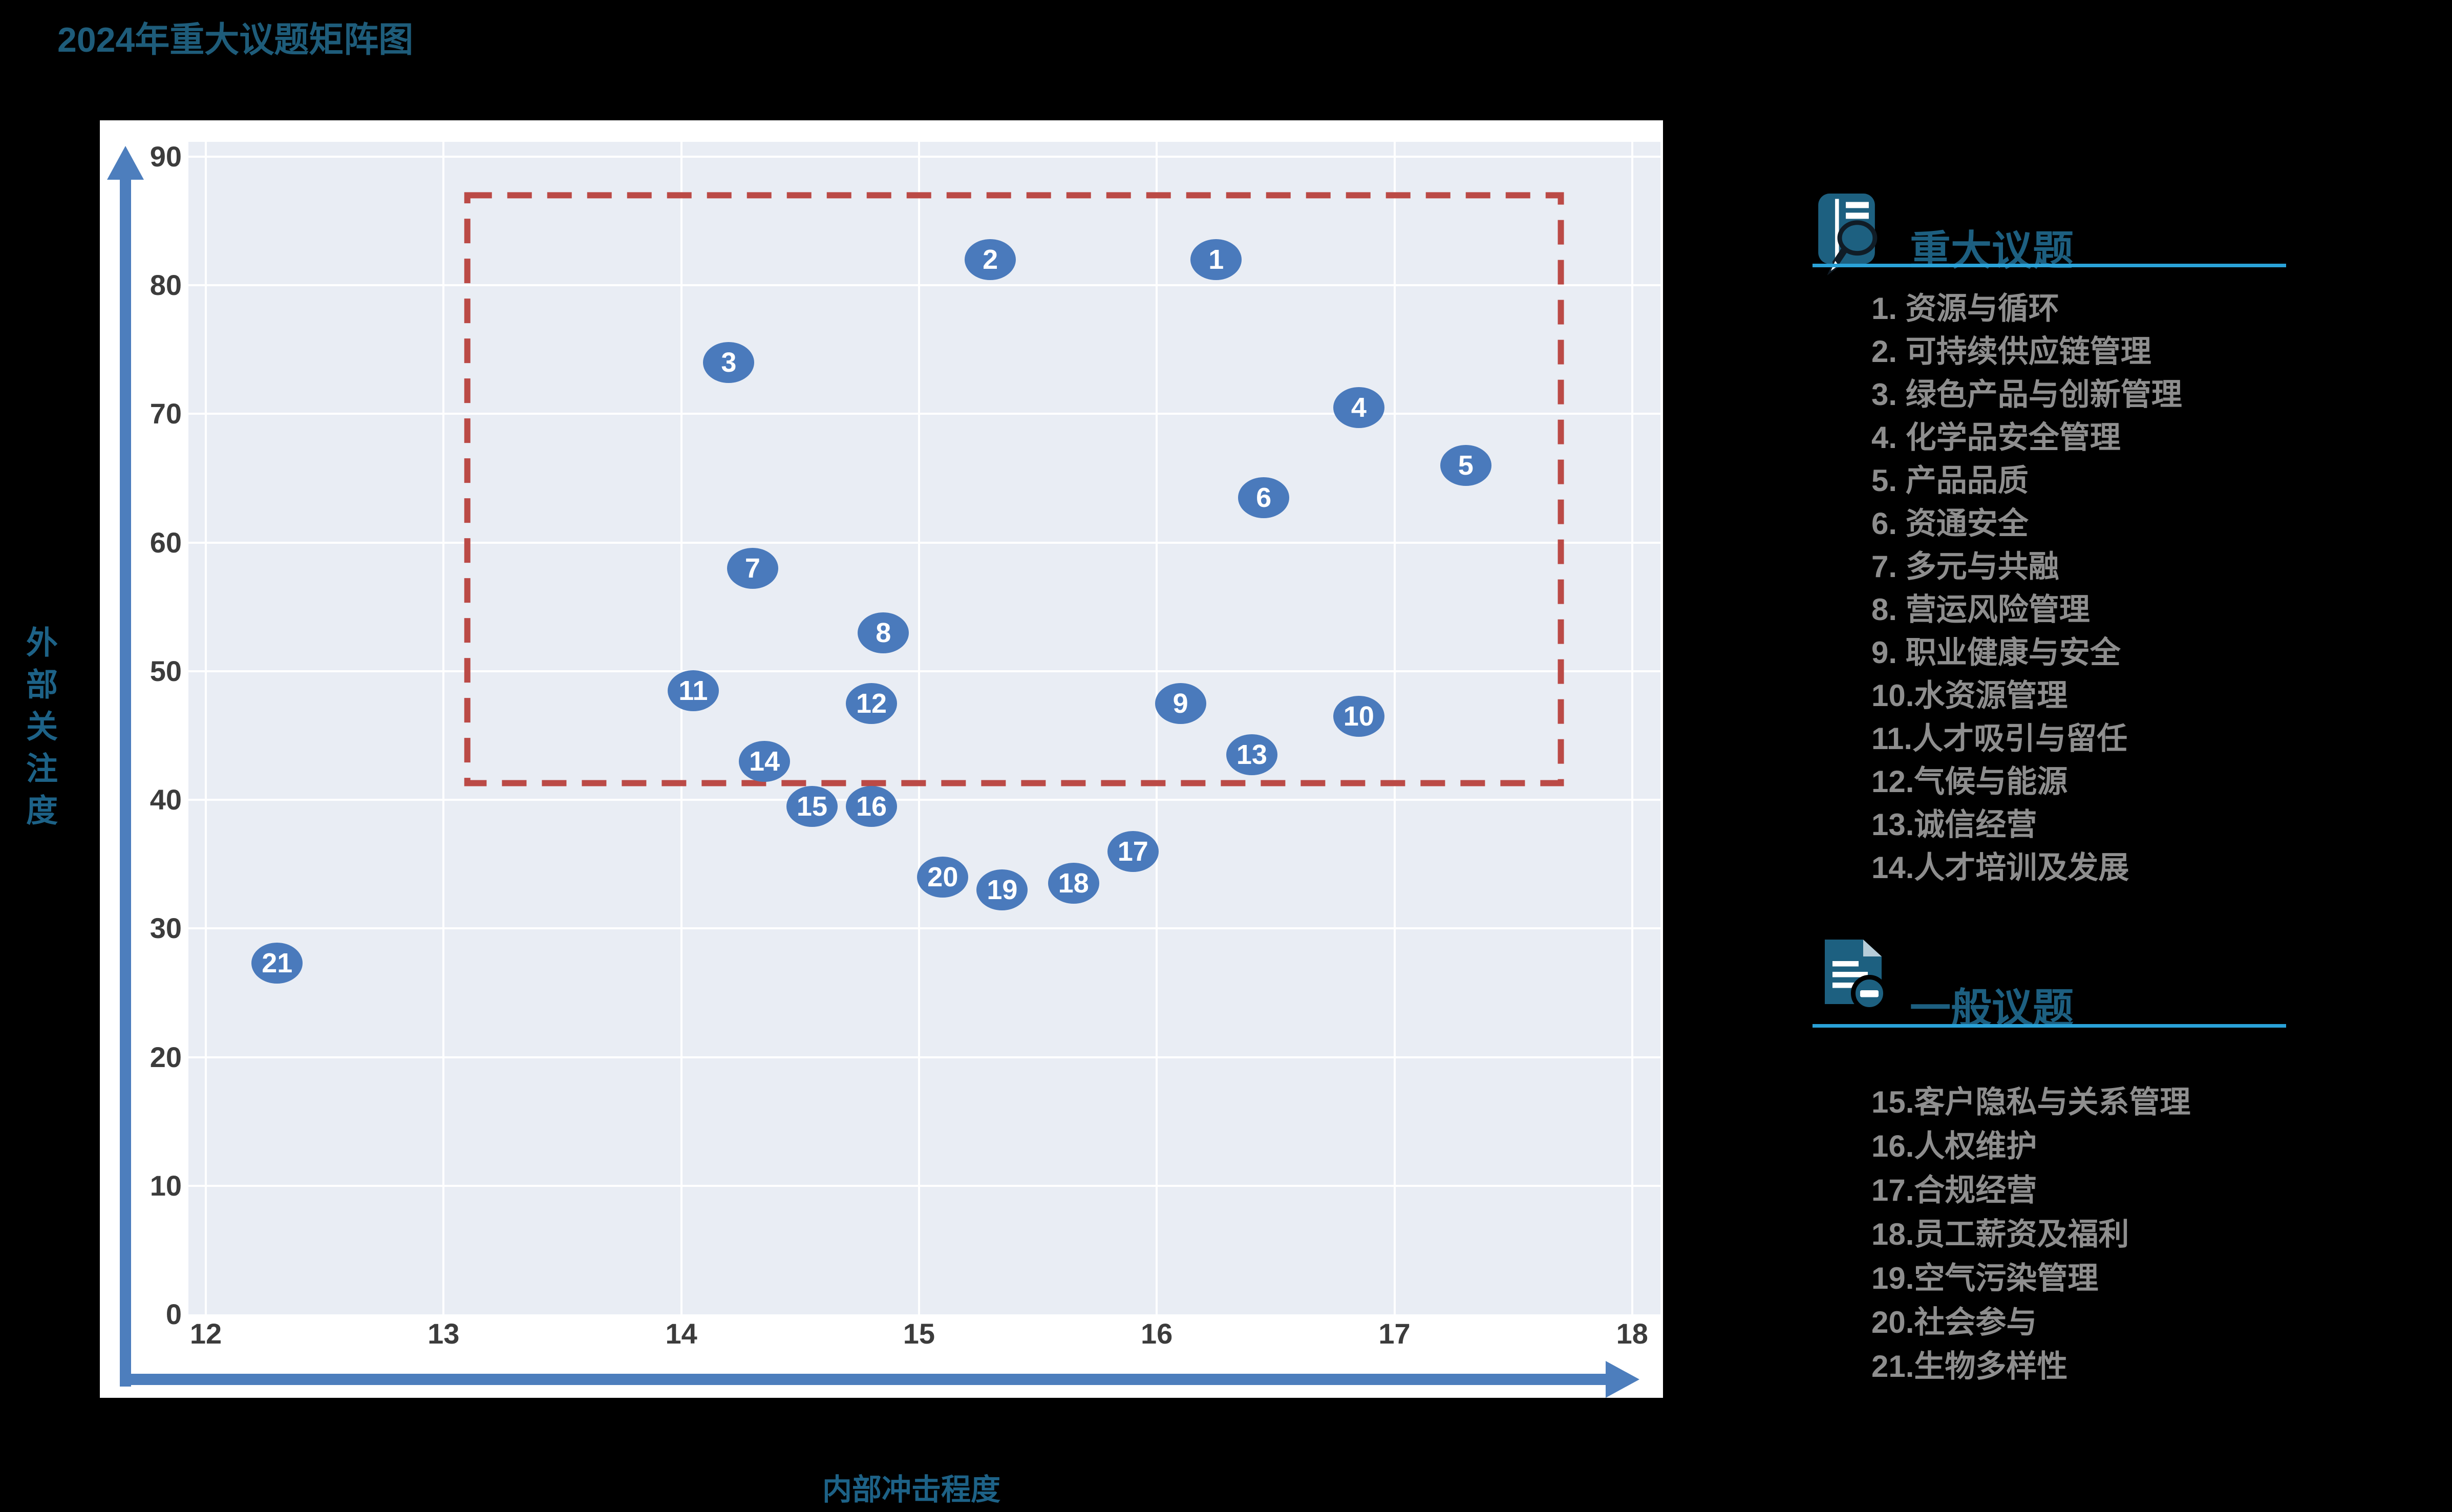 This screenshot has height=1512, width=2452. Describe the element at coordinates (1216, 259) in the screenshot. I see `bubble-1: 1` at that location.